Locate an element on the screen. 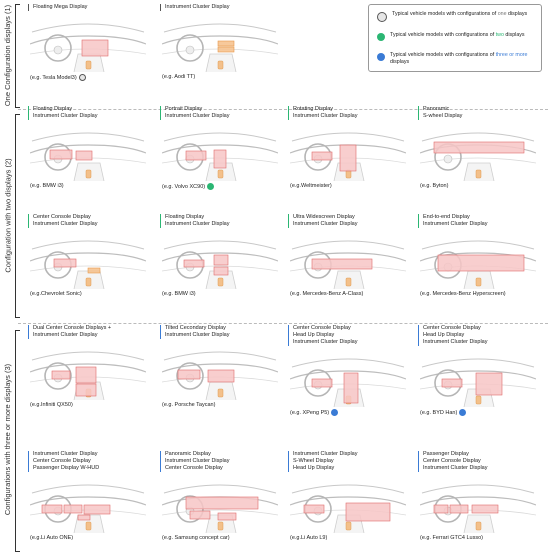 The width and height of the screenshot is (550, 555). section-label-one: One Configuration displays (1) is located at coordinates (8, 55).